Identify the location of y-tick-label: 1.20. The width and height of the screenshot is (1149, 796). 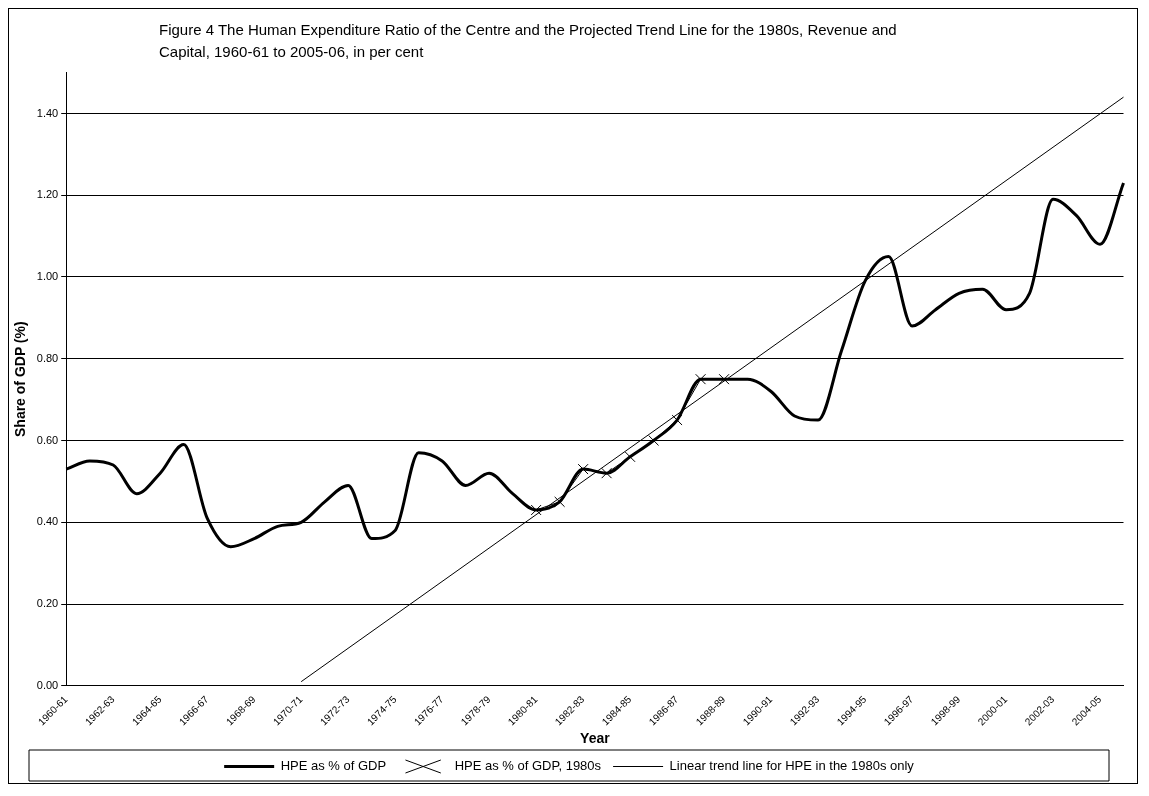
(47, 194).